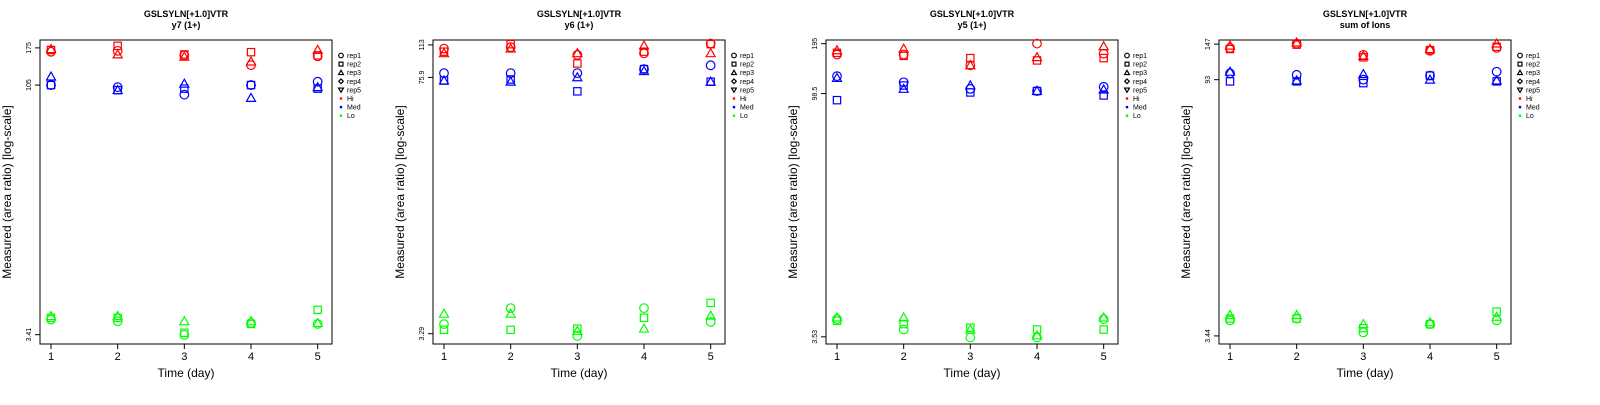 The image size is (1600, 405). I want to click on x-tick-label: 1, so click(1230, 357).